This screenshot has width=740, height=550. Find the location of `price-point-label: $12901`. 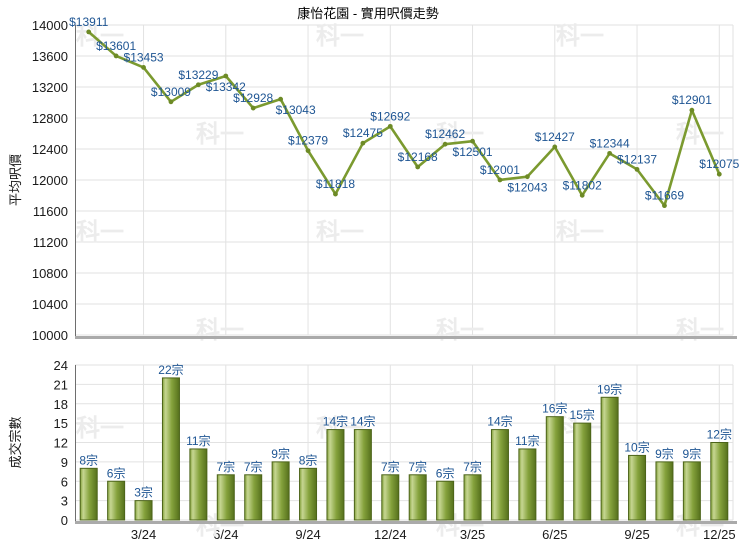

price-point-label: $12901 is located at coordinates (692, 100).